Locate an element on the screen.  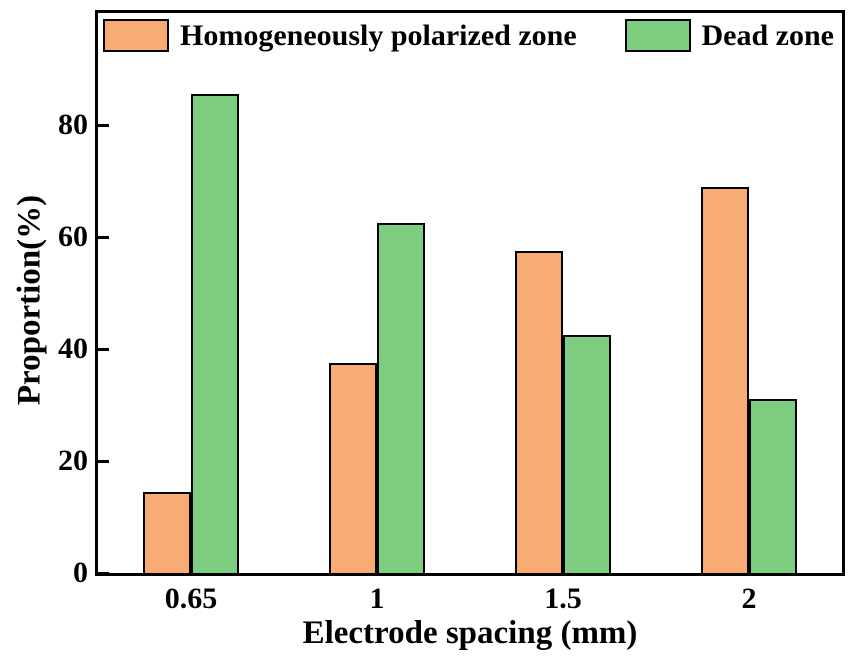
legend-label-0: Homogeneously polarized zone is located at coordinates (378, 35).